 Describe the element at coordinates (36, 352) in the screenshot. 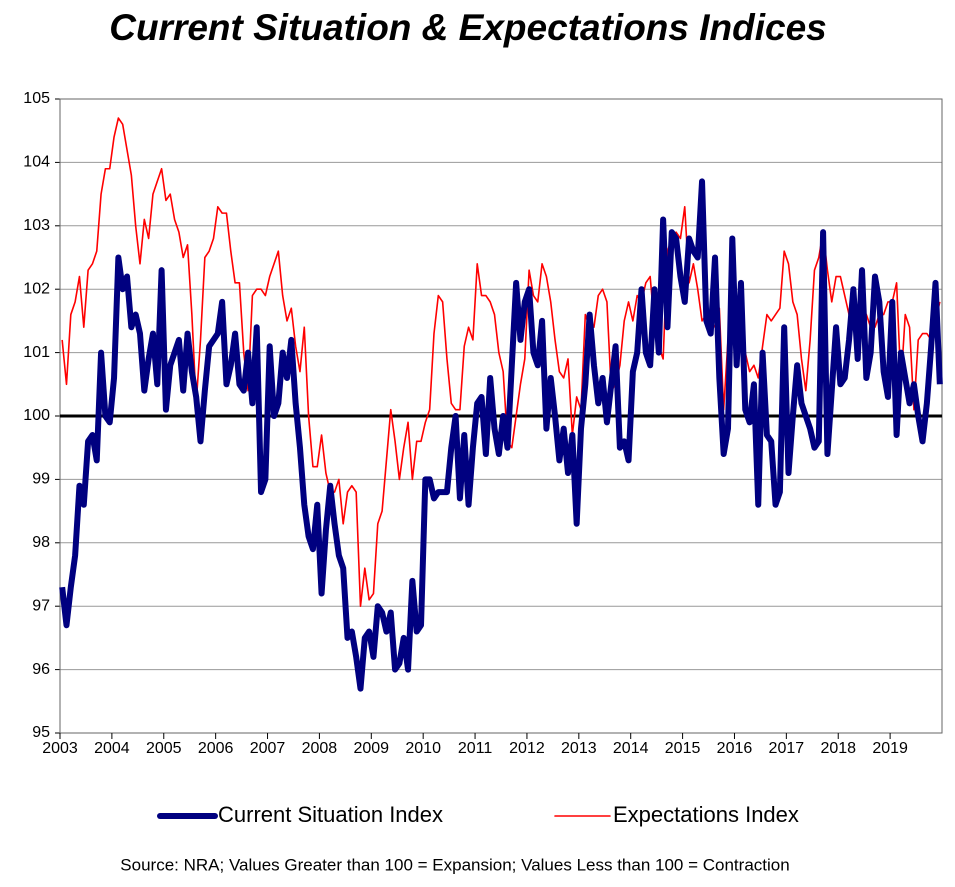

I see `y-tick-label: 101` at that location.